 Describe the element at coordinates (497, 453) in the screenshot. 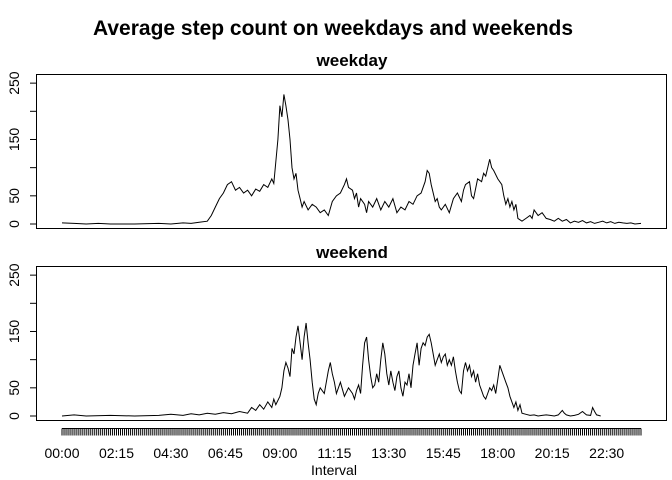

I see `x-tick-label: 18:00` at that location.